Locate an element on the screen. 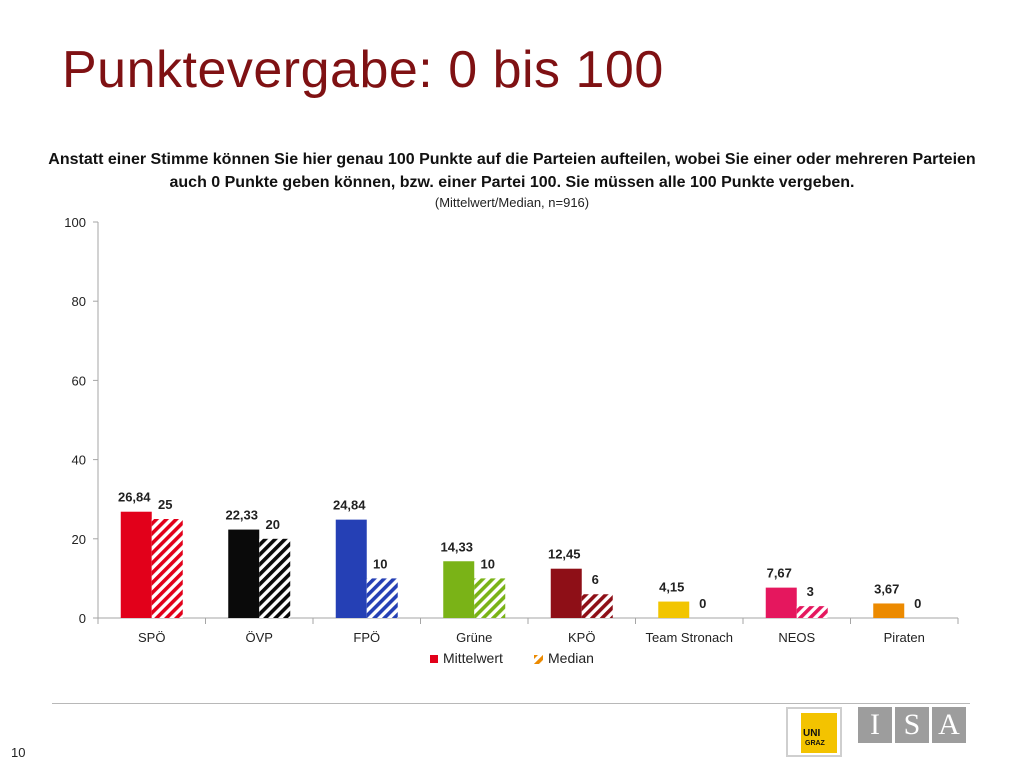  data-label-mittelwert: 24,84 is located at coordinates (349, 505).